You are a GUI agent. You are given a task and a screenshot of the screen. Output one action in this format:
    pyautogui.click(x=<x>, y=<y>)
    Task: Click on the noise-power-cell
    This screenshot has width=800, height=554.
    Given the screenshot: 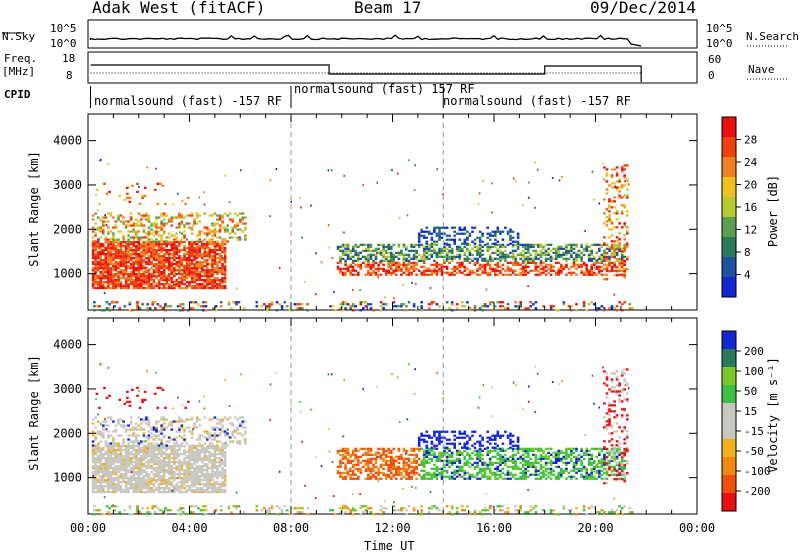 What is the action you would take?
    pyautogui.click(x=156, y=168)
    